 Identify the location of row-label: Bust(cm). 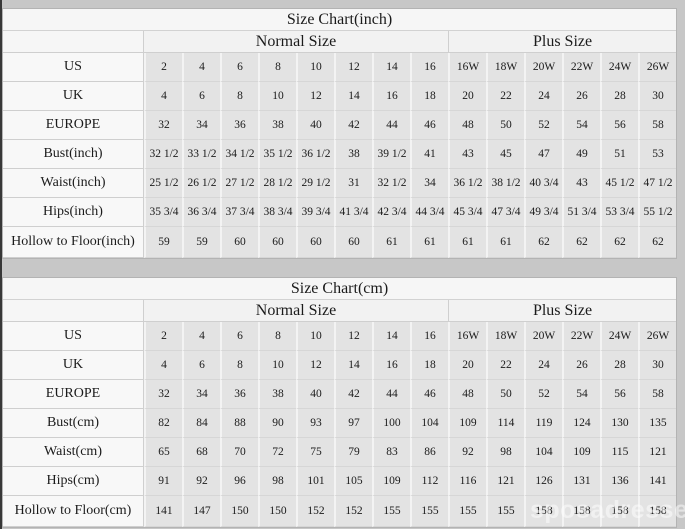
(73, 423).